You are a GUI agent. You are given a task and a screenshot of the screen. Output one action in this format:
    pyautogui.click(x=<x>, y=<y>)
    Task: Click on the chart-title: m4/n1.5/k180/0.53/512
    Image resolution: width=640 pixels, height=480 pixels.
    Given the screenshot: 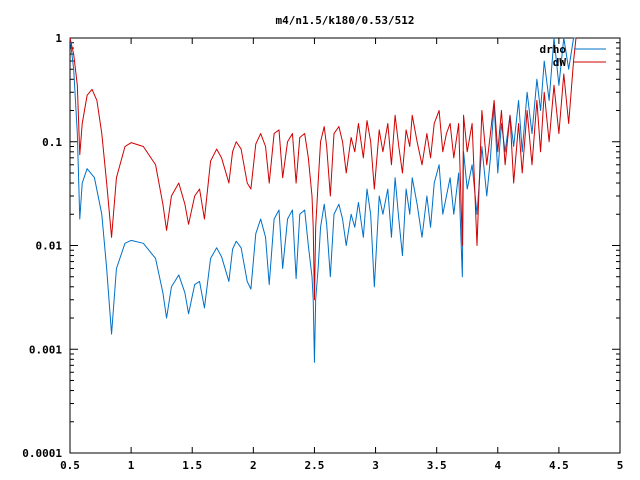 What is the action you would take?
    pyautogui.click(x=344, y=20)
    